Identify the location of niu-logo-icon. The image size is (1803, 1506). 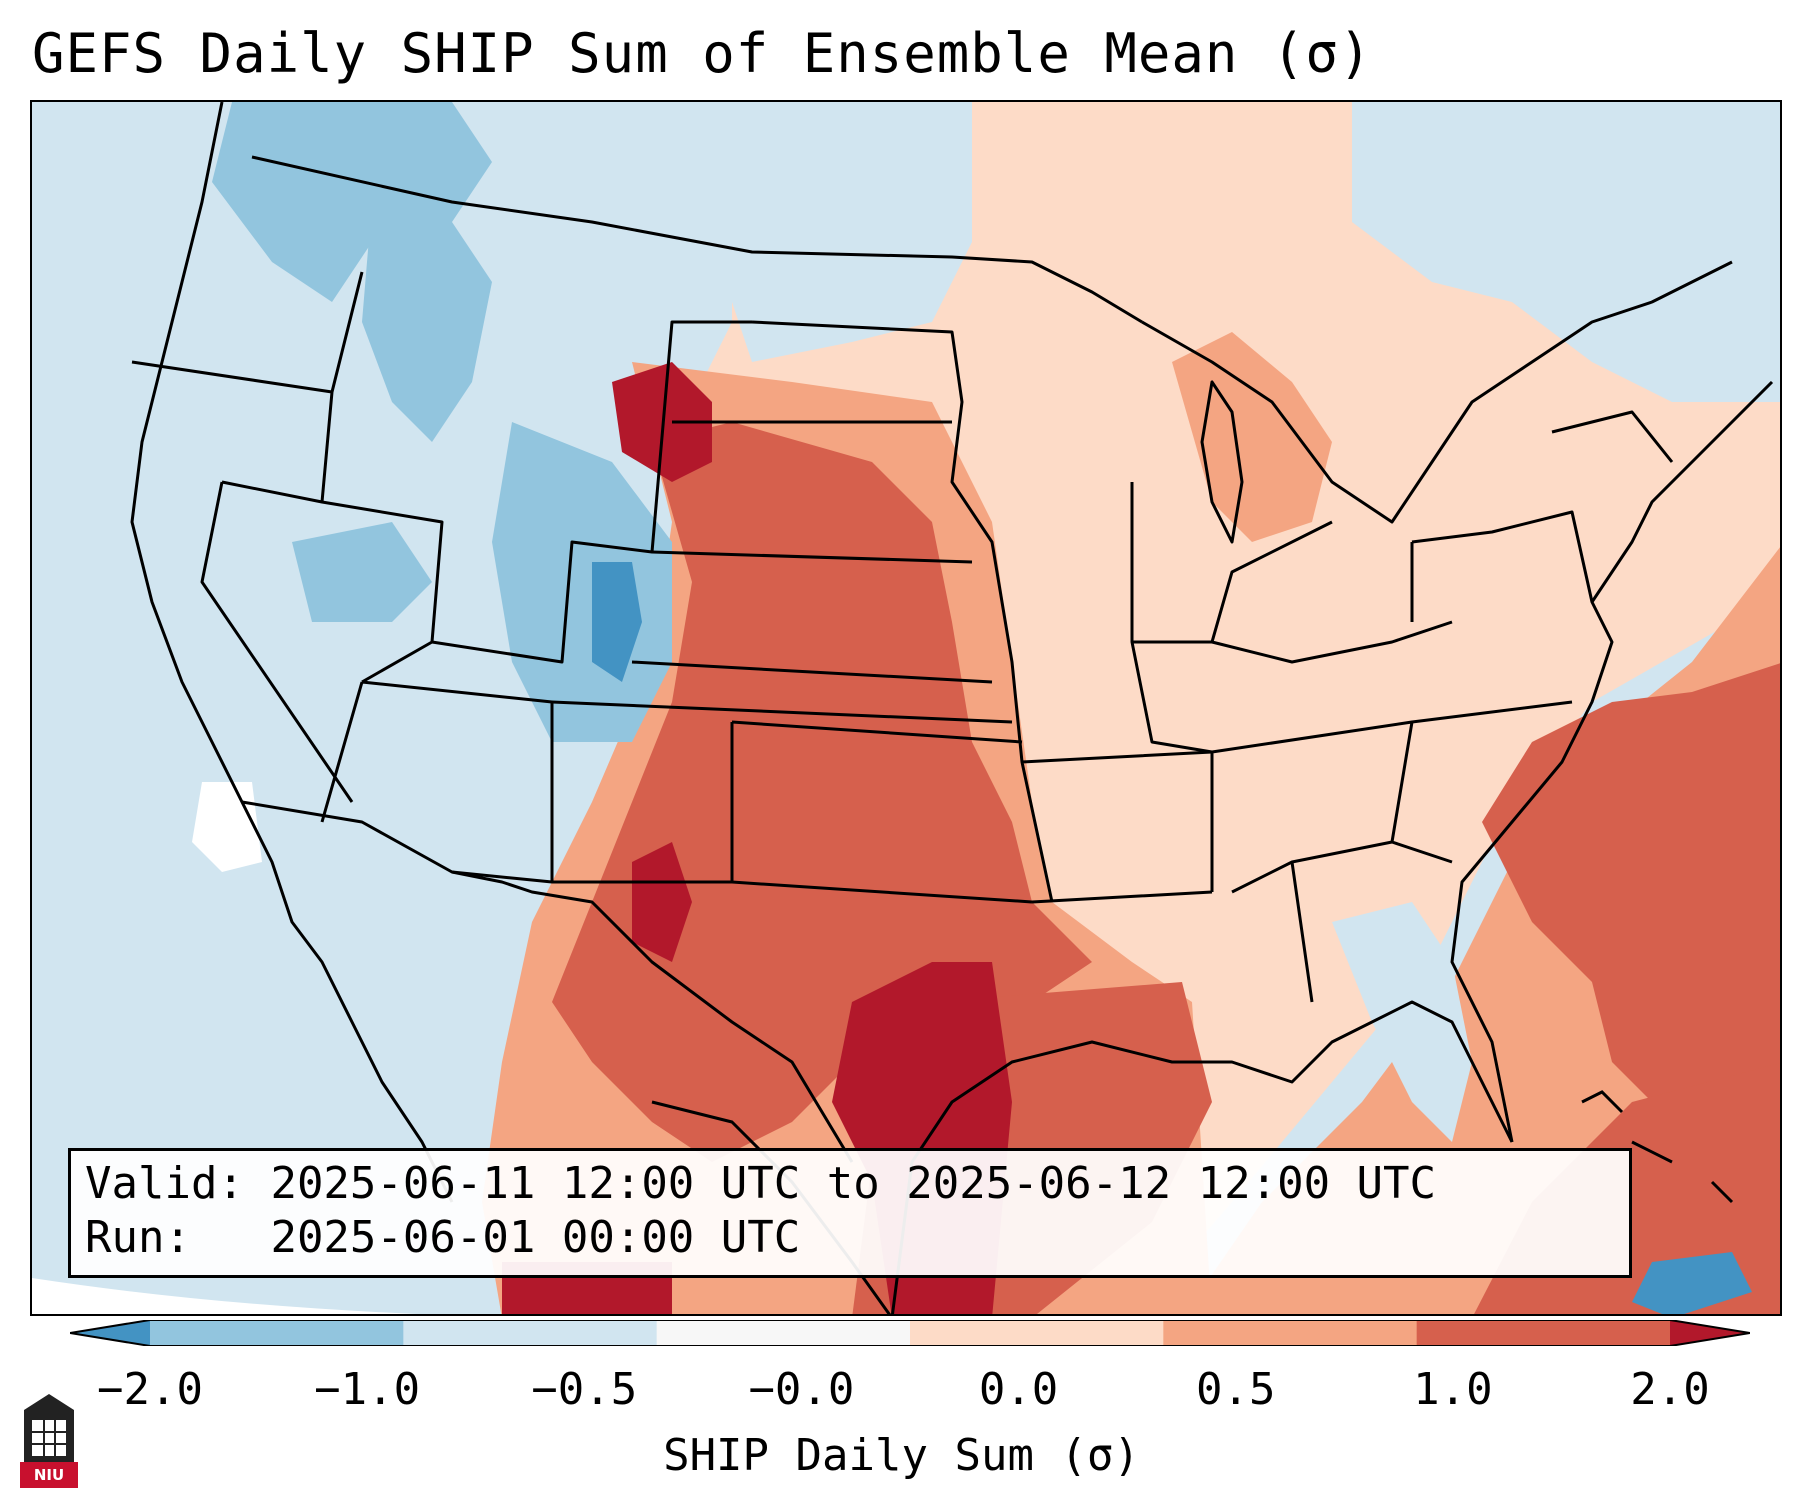
(49, 1441).